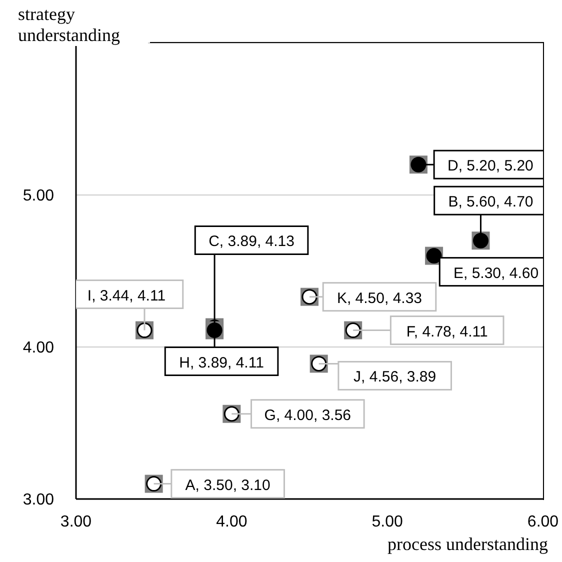 This screenshot has width=562, height=562. Describe the element at coordinates (83, 25) in the screenshot. I see `y-axis-title: strategy understanding` at that location.